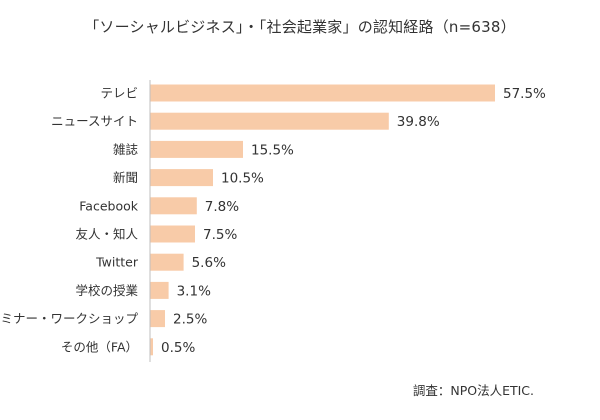 Image resolution: width=600 pixels, height=420 pixels. Describe the element at coordinates (99, 346) in the screenshot. I see `category-label-9: その他（FA）` at that location.